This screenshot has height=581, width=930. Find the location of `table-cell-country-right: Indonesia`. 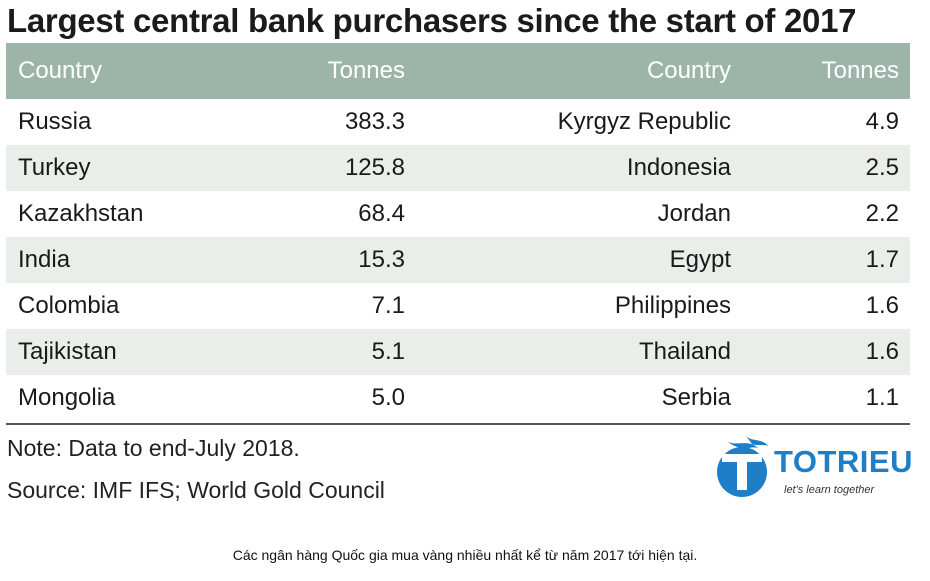

table-cell-country-right: Indonesia is located at coordinates (678, 167).